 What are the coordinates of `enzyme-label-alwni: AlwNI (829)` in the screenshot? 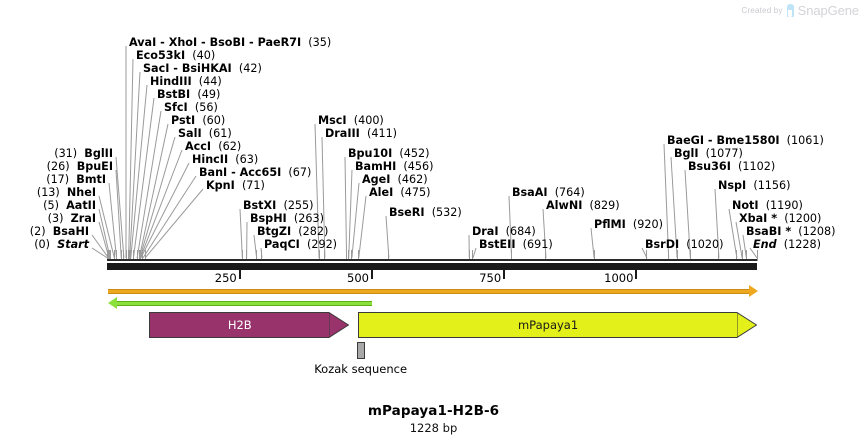 It's located at (583, 205).